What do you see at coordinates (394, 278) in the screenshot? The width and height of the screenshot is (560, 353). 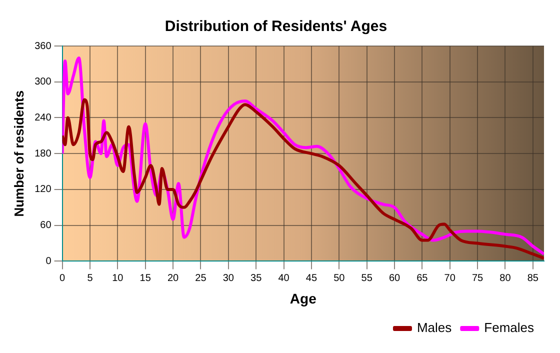 I see `x-tick-label: 60` at bounding box center [394, 278].